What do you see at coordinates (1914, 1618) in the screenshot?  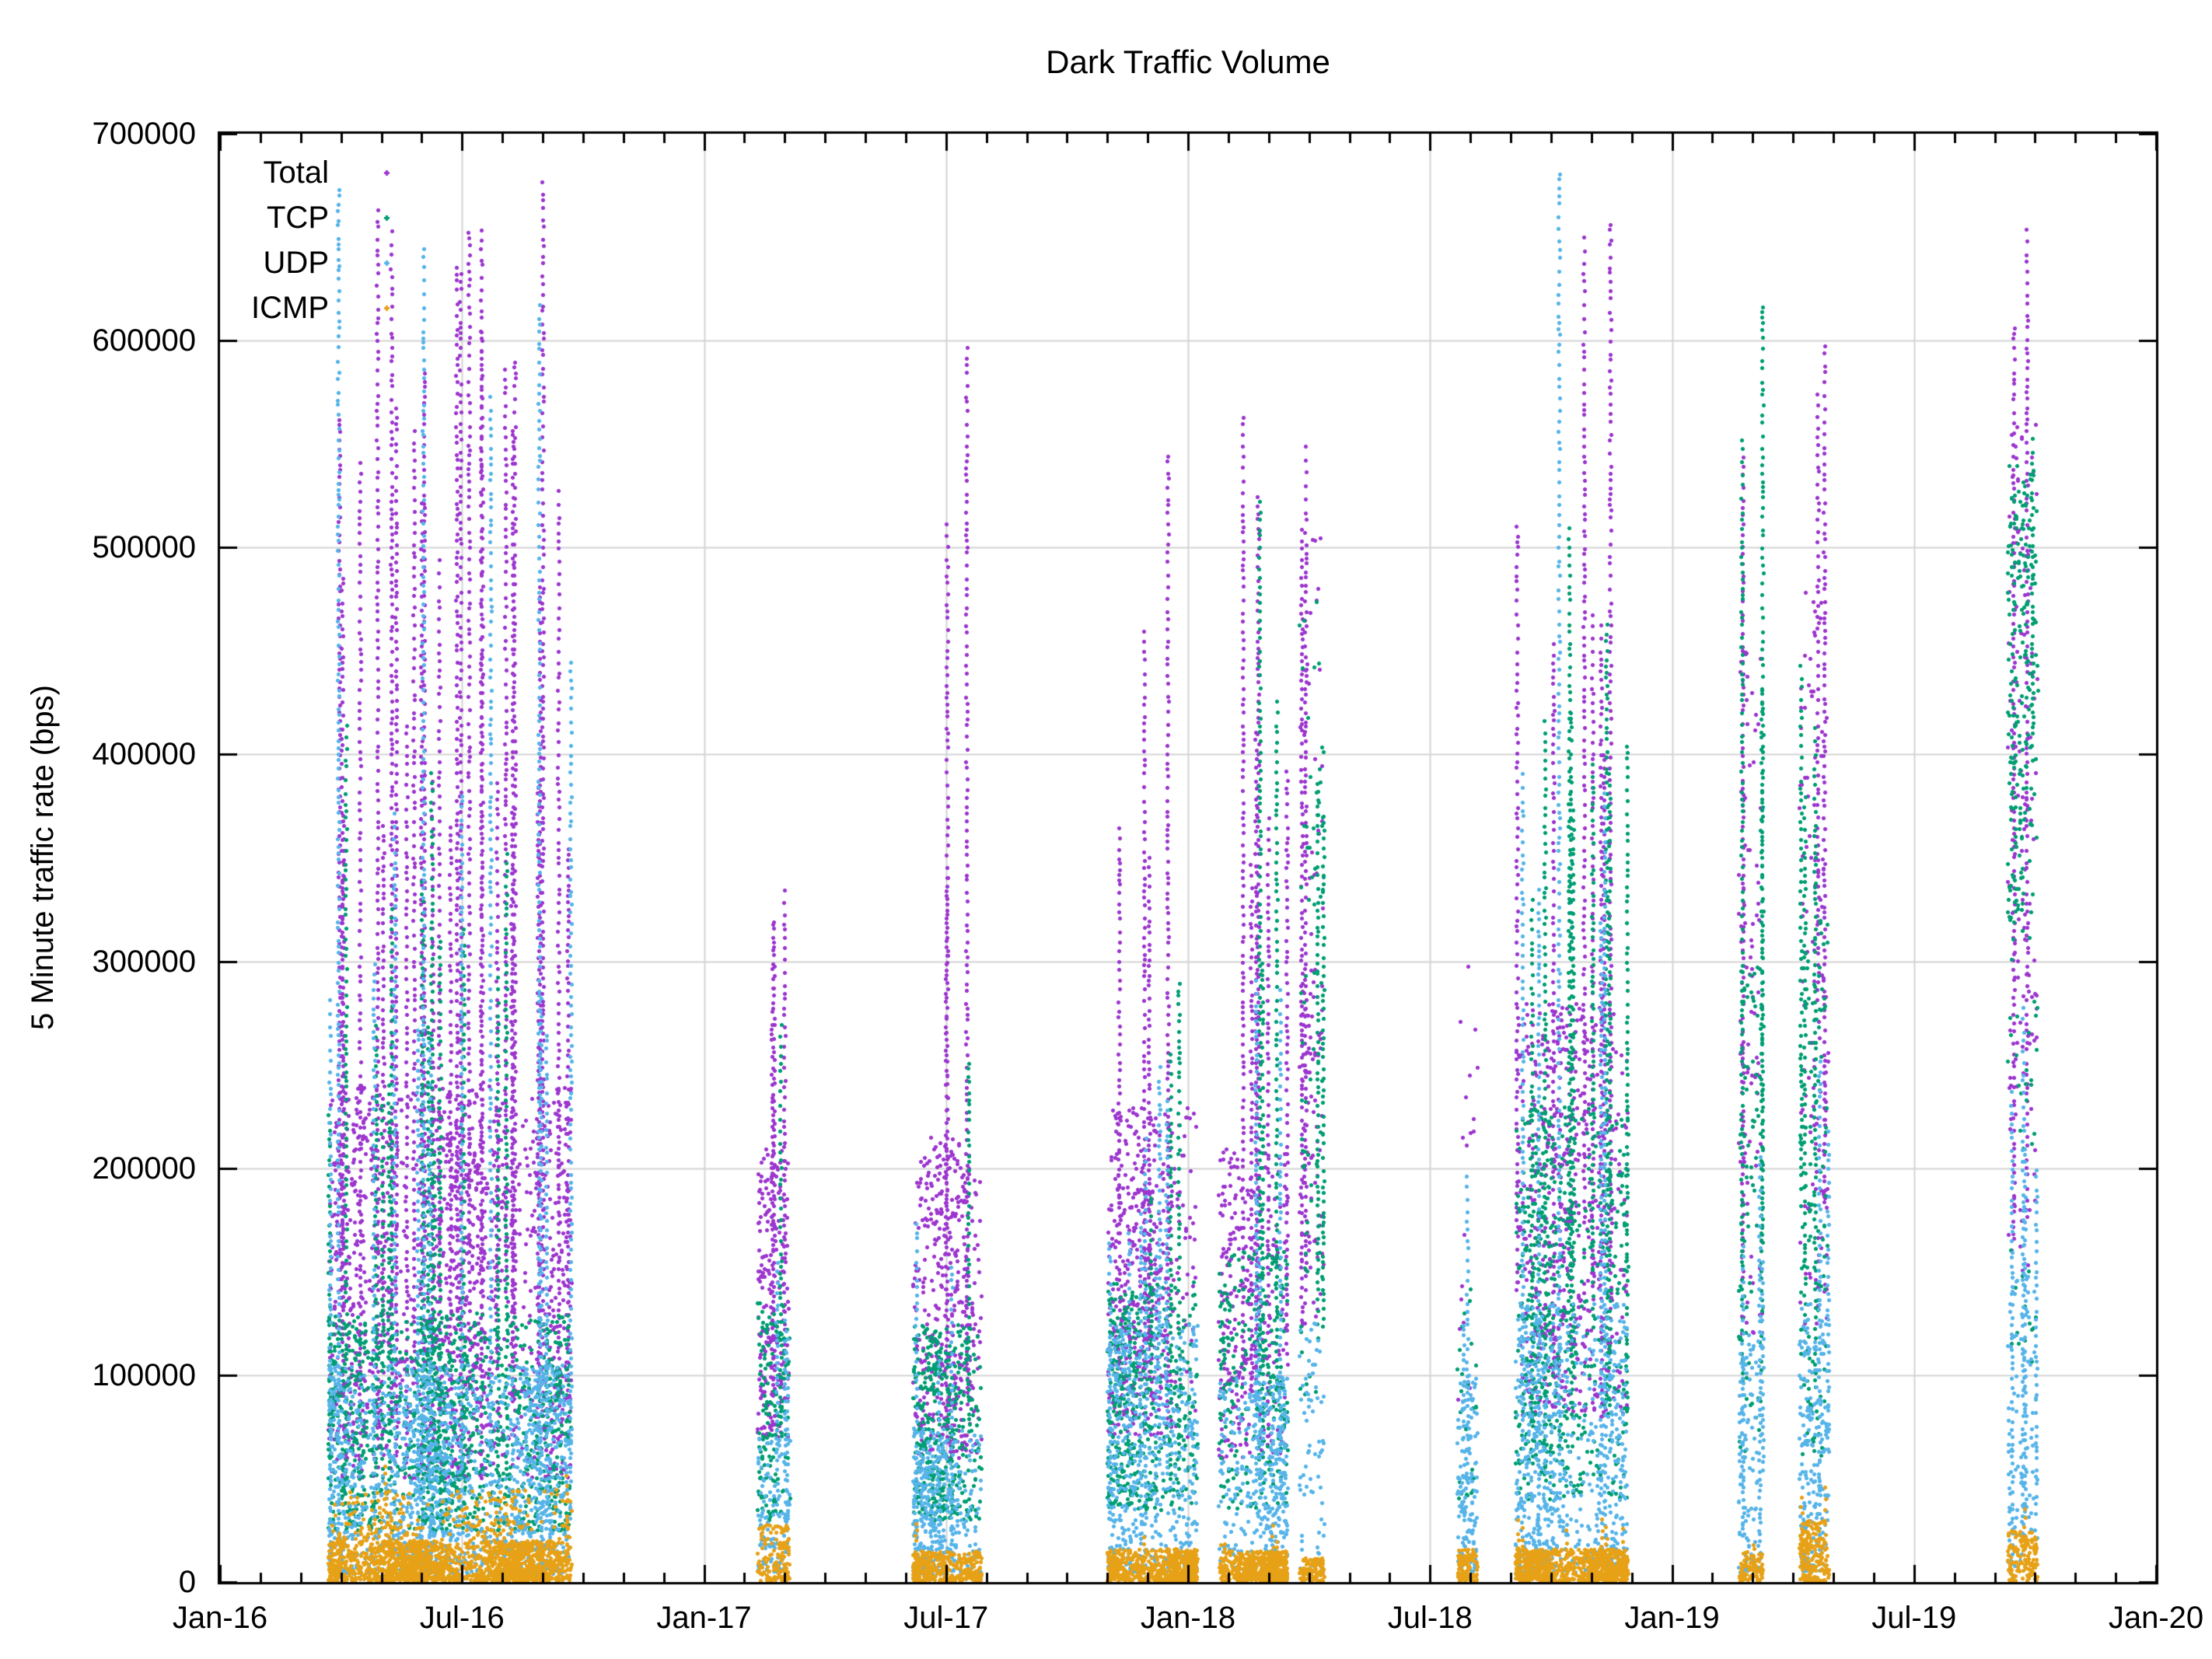 I see `x-tick-label: Jul-19` at bounding box center [1914, 1618].